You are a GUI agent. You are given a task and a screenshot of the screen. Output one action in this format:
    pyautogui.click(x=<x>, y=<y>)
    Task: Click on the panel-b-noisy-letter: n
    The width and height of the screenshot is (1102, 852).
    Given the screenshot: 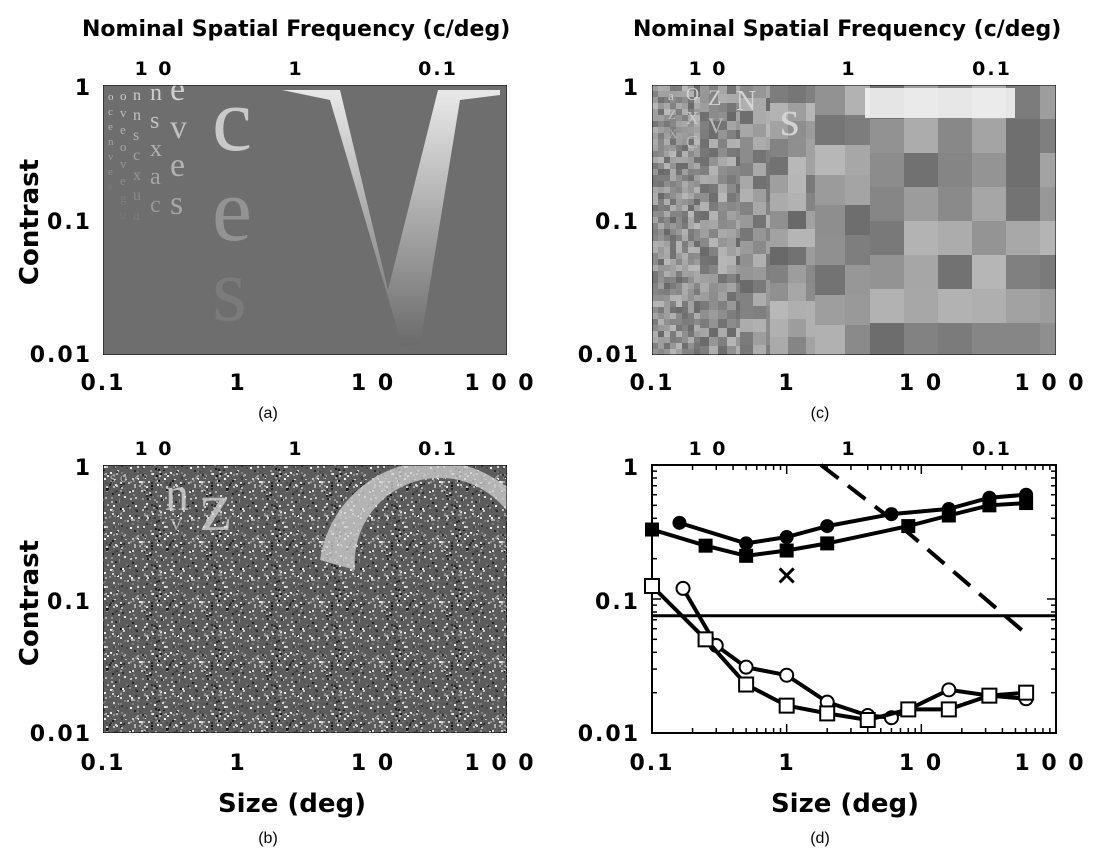 What is the action you would take?
    pyautogui.click(x=177, y=494)
    